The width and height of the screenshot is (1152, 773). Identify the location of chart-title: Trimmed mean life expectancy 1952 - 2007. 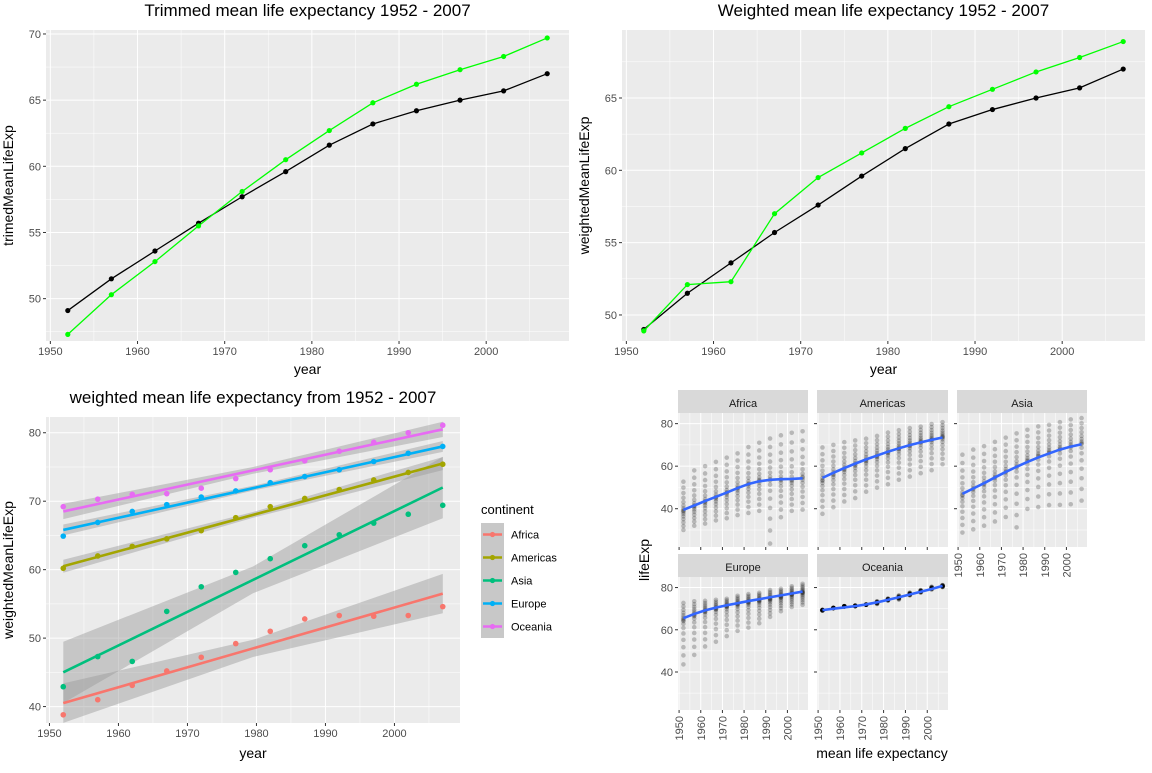
(307, 10).